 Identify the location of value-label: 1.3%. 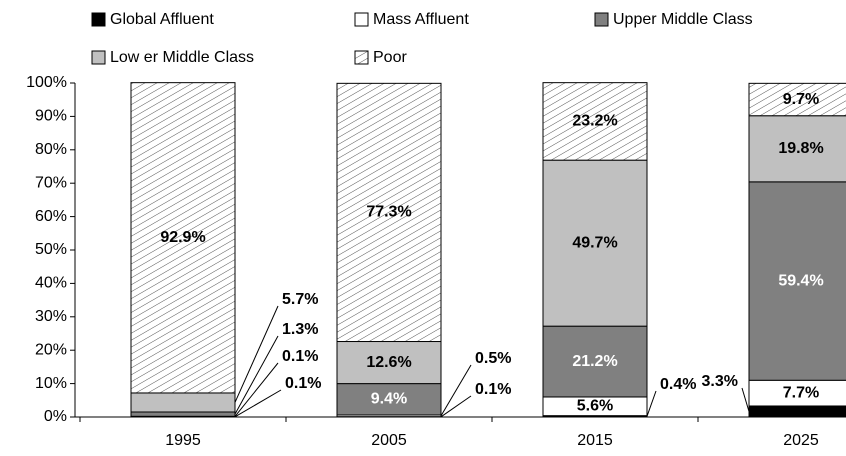
(300, 329).